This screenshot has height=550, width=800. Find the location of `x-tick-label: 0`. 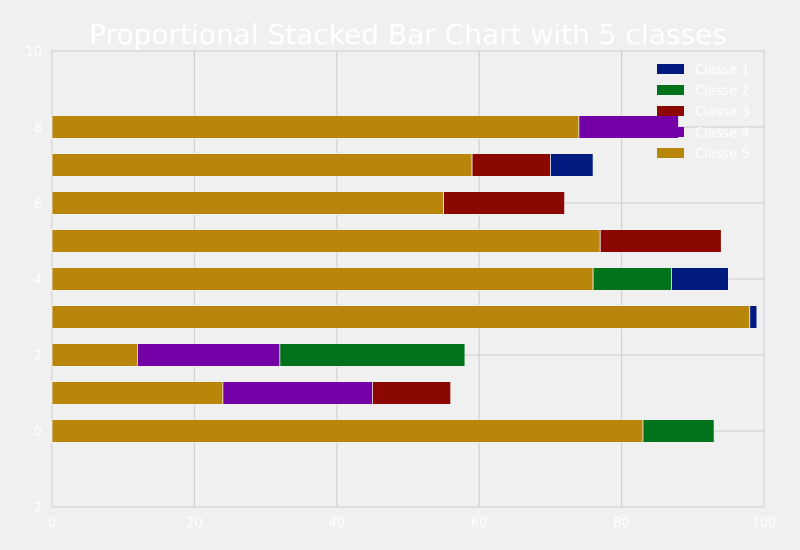

x-tick-label: 0 is located at coordinates (52, 523).